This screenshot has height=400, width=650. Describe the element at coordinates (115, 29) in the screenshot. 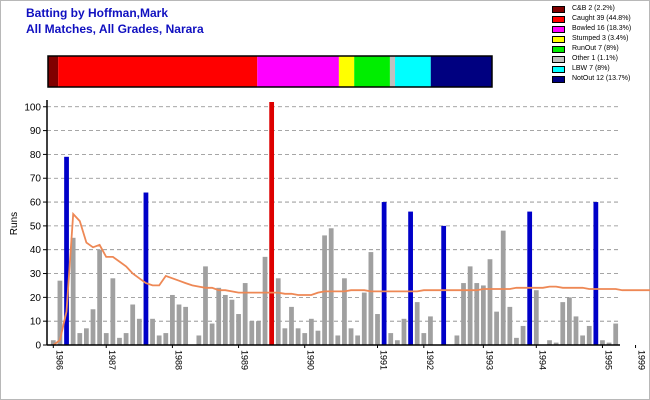

I see `title-line-2: All Matches, All Grades, Narara` at that location.